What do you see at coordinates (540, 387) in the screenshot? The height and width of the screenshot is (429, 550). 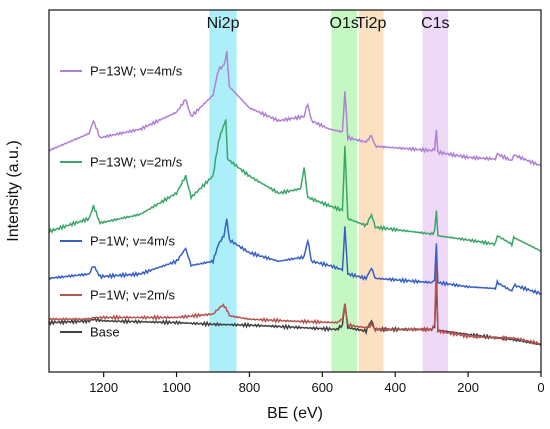 I see `x-tick-label: 0` at bounding box center [540, 387].